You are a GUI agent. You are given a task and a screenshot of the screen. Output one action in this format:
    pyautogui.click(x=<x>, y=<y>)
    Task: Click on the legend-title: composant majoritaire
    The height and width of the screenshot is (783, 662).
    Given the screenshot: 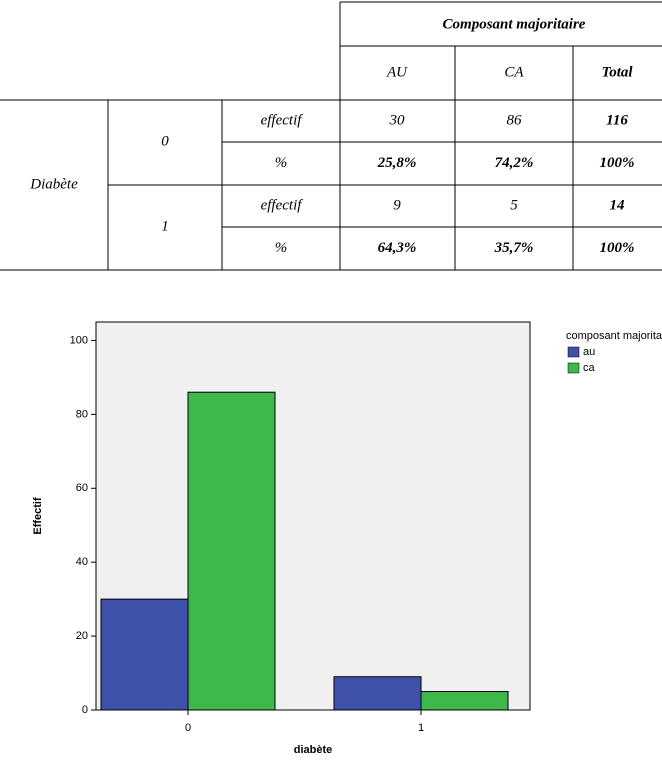 What is the action you would take?
    pyautogui.click(x=614, y=336)
    